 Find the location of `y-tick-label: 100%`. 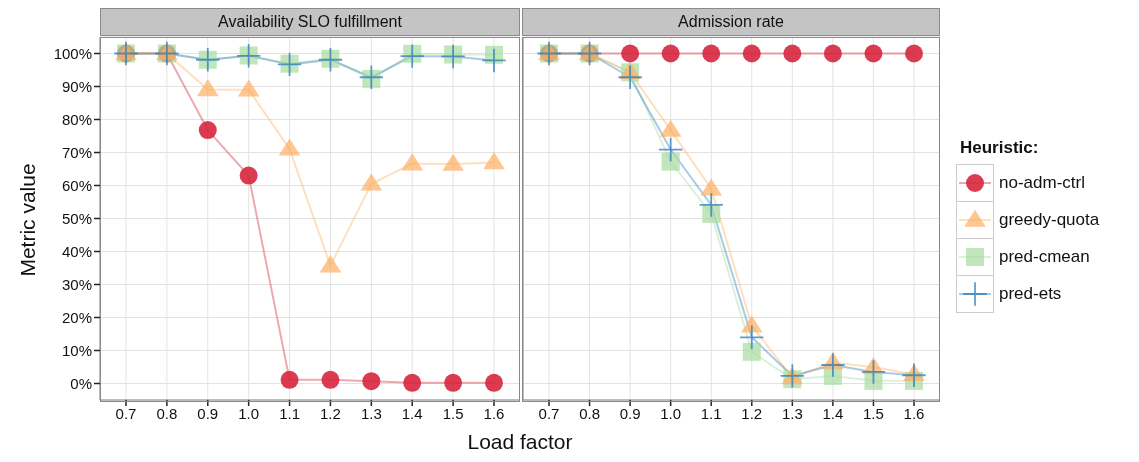

y-tick-label: 100% is located at coordinates (72, 53).